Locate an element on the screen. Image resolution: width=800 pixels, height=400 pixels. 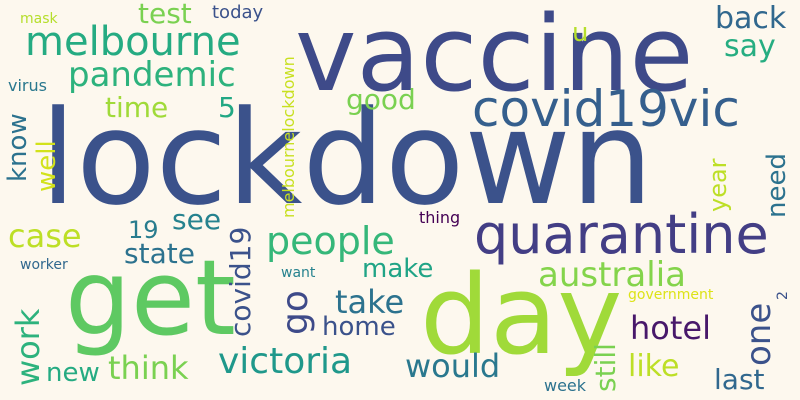
word-take: take is located at coordinates (370, 302).